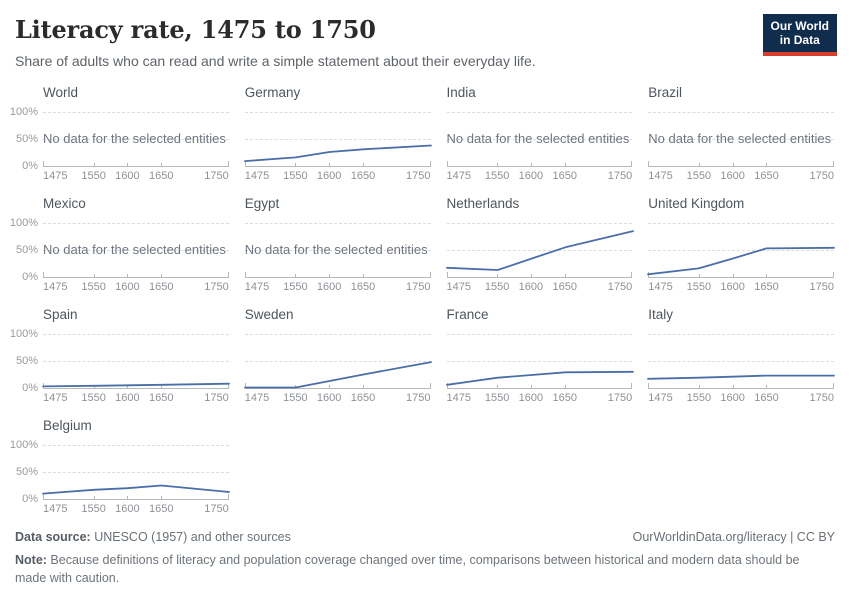  I want to click on line-series-spain, so click(136, 385).